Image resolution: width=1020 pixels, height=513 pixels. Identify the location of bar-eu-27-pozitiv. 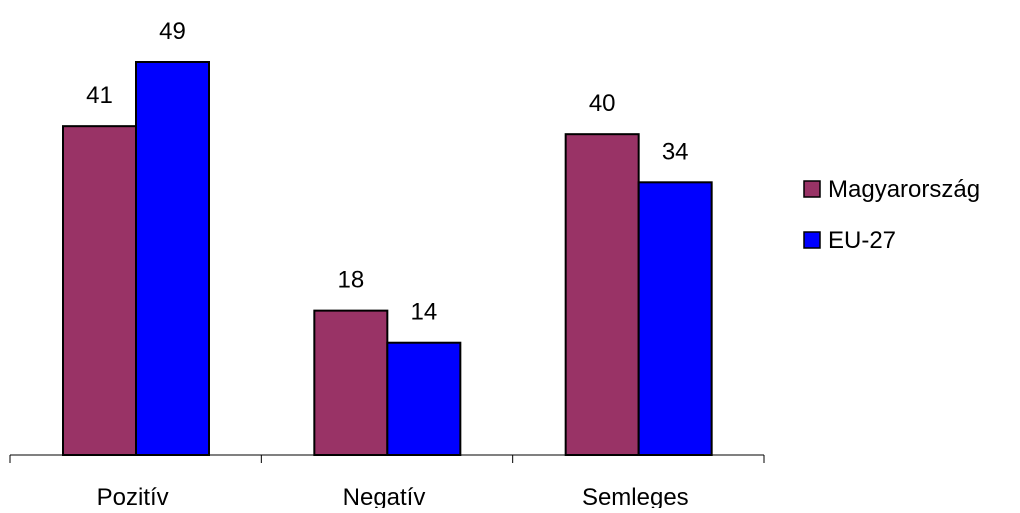
(172, 258).